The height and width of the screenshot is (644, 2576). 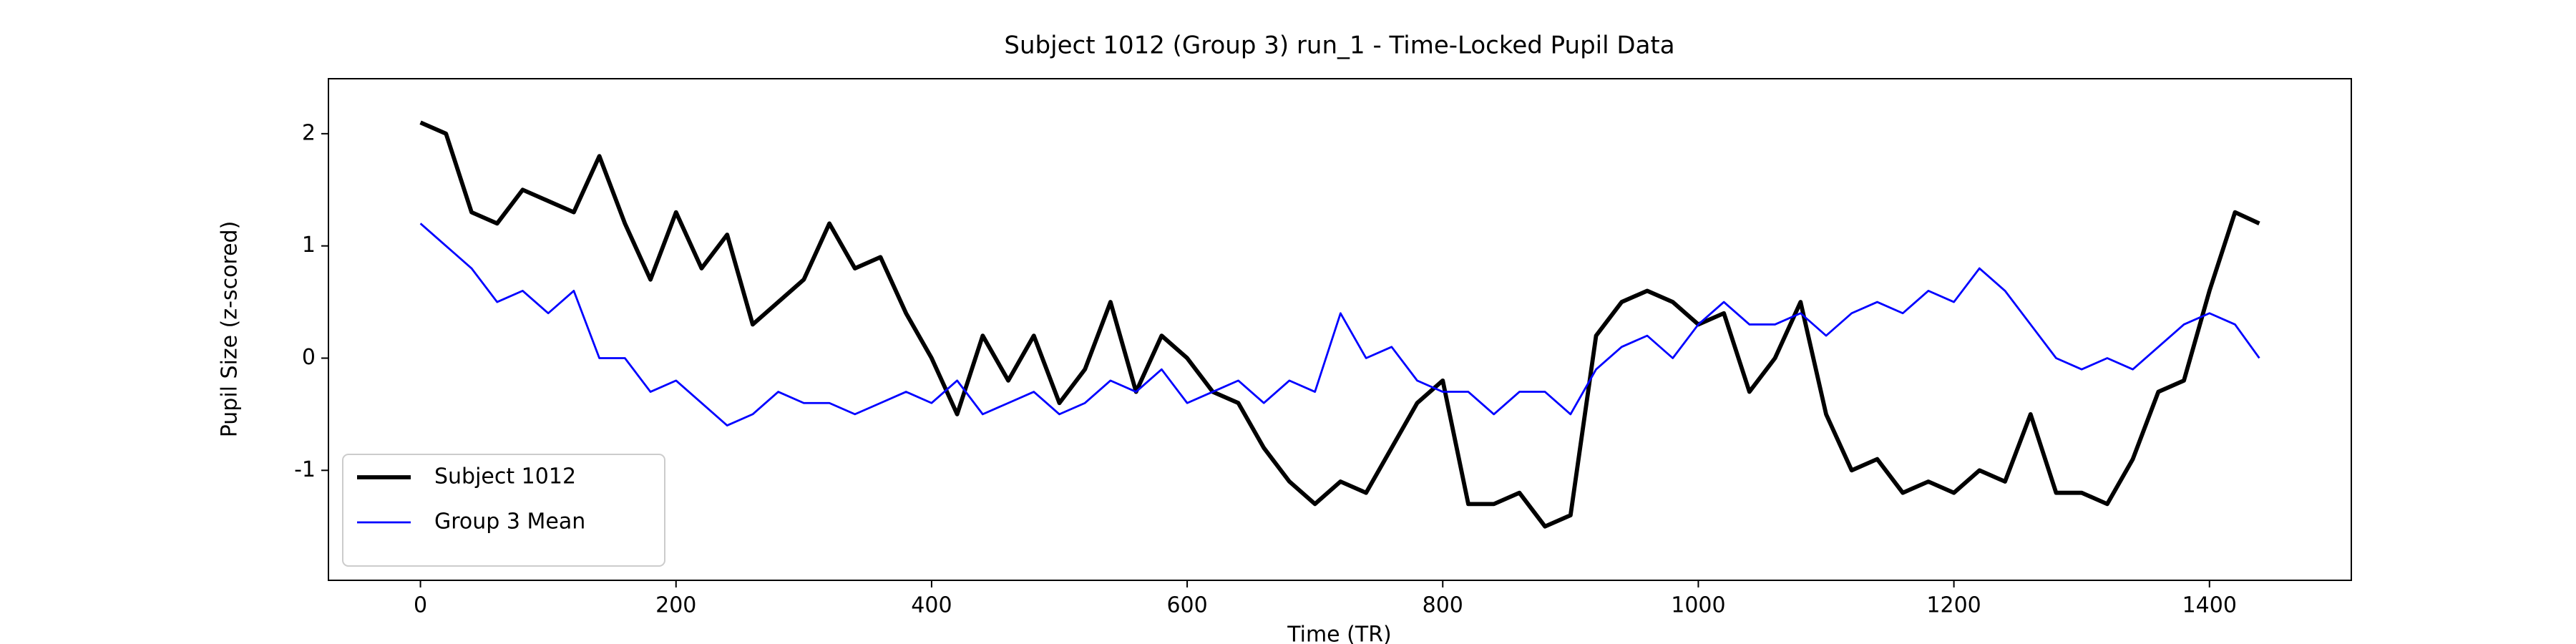 What do you see at coordinates (1443, 605) in the screenshot?
I see `x-tick-label: 800` at bounding box center [1443, 605].